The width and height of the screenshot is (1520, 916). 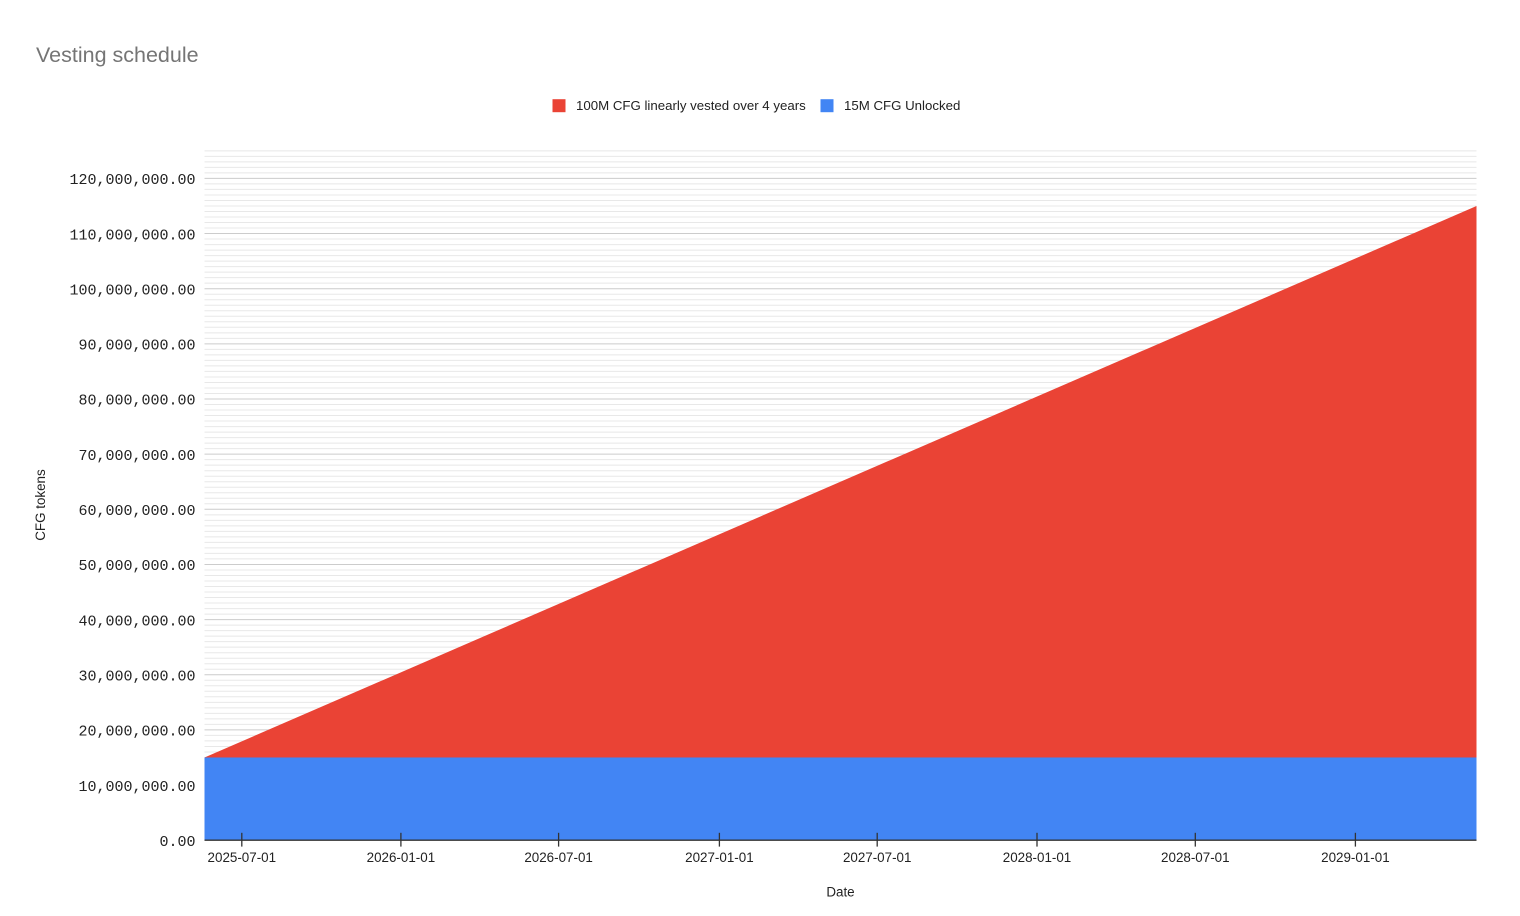 What do you see at coordinates (719, 857) in the screenshot?
I see `svg-text: 2027-01-01` at bounding box center [719, 857].